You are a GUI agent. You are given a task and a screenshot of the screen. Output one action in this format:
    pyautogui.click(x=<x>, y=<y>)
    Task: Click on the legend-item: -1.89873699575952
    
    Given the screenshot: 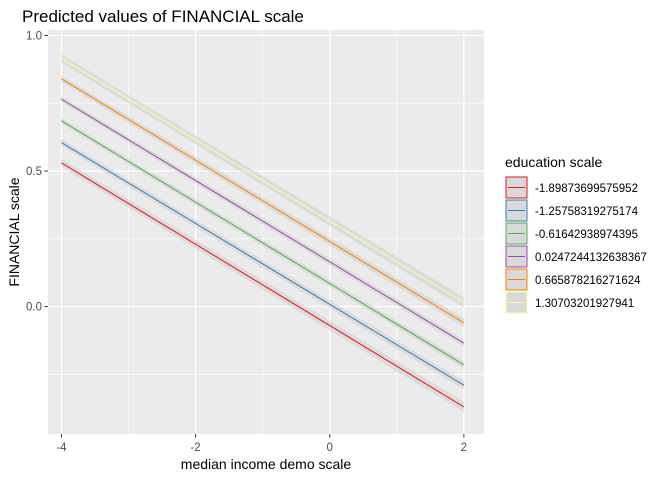 What is the action you would take?
    pyautogui.click(x=571, y=187)
    